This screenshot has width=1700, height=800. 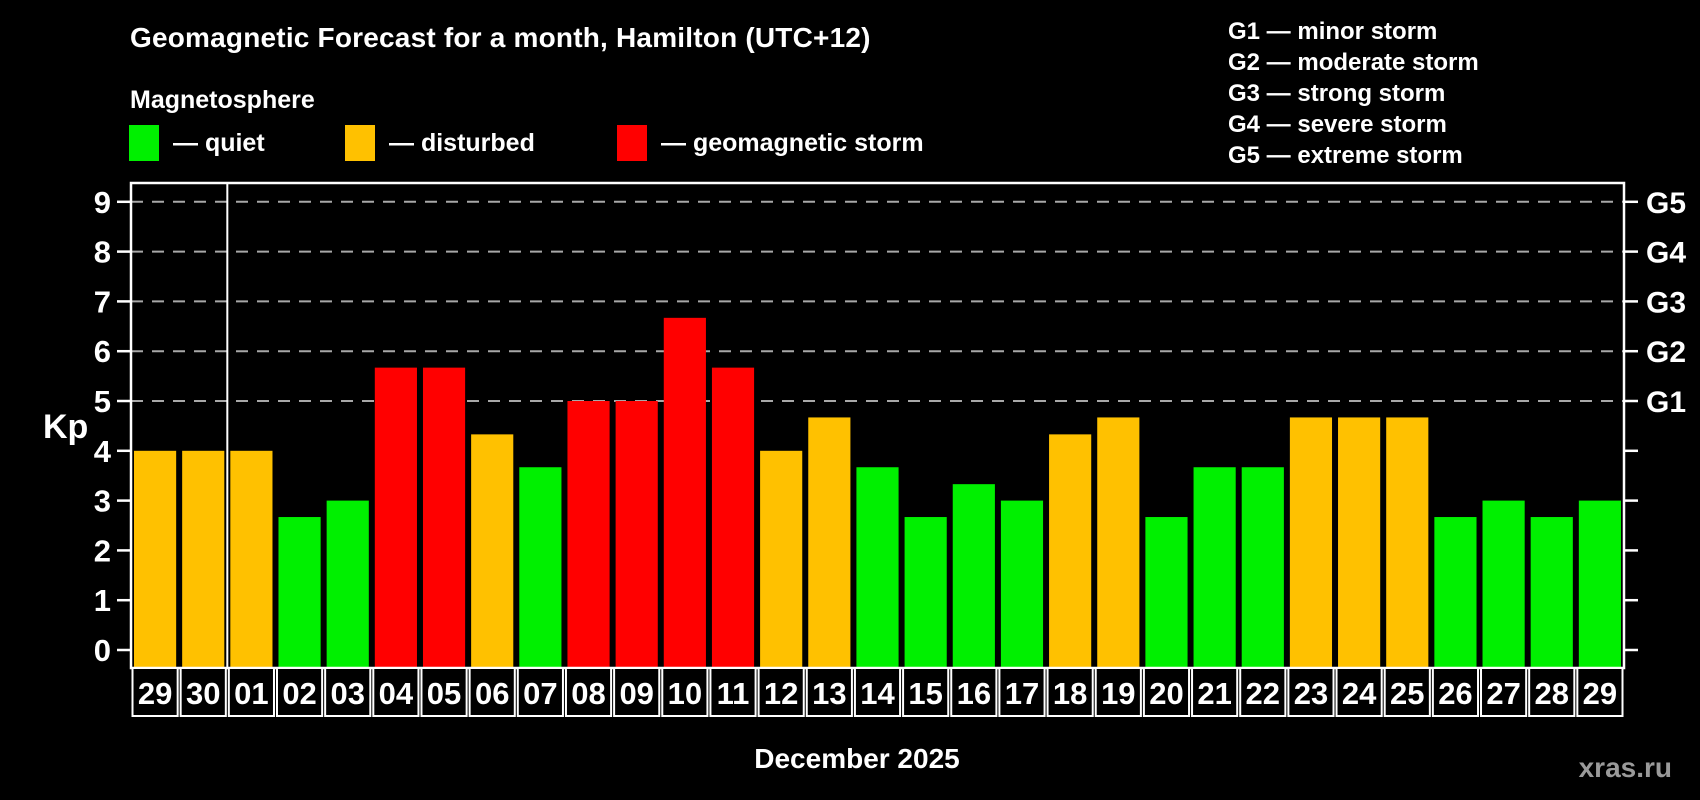 I want to click on y-tick-label-0: 0, so click(x=102, y=650).